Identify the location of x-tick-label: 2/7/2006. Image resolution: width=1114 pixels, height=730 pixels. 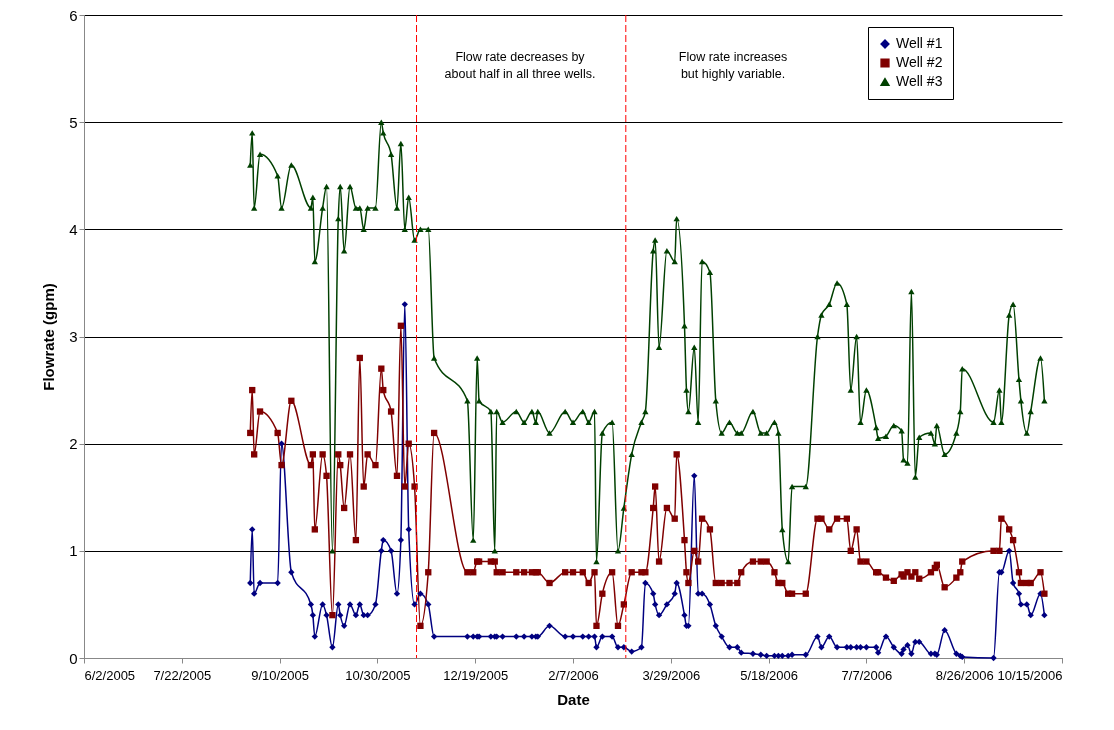
(573, 675).